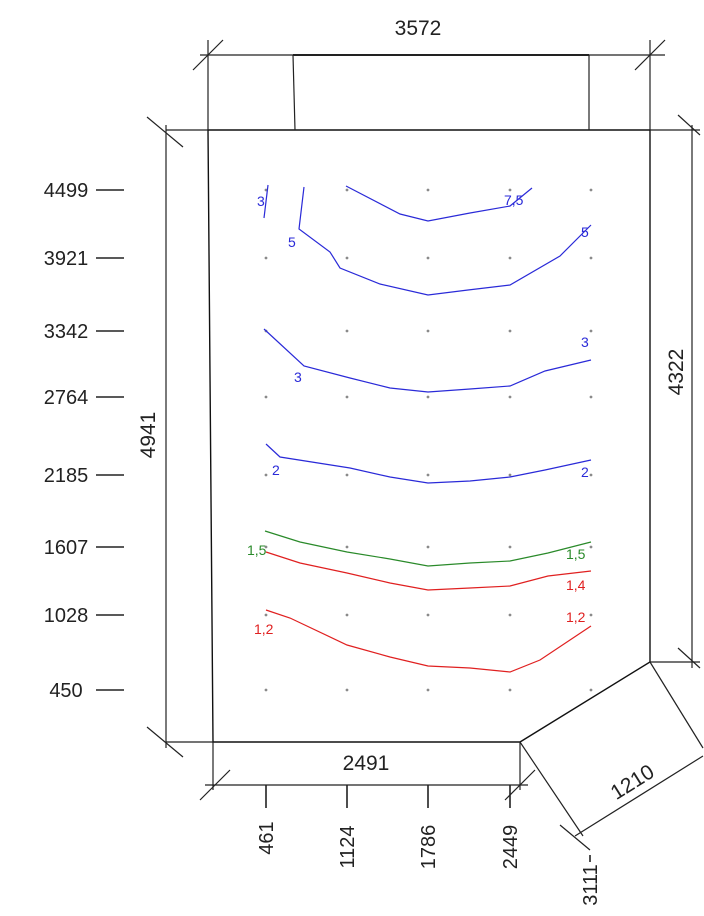 The image size is (704, 916). What do you see at coordinates (576, 585) in the screenshot?
I see `contour-label-right: 1,4` at bounding box center [576, 585].